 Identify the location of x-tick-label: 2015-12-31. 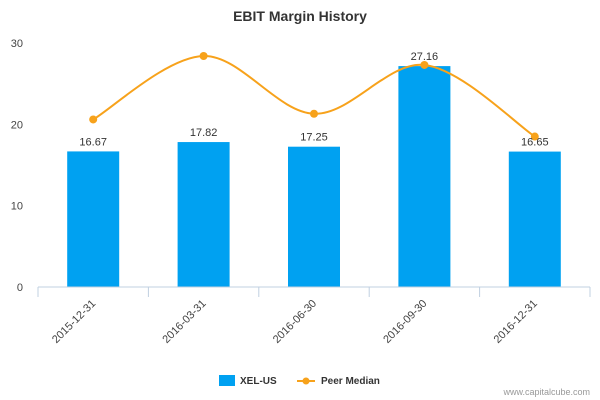
(74, 322).